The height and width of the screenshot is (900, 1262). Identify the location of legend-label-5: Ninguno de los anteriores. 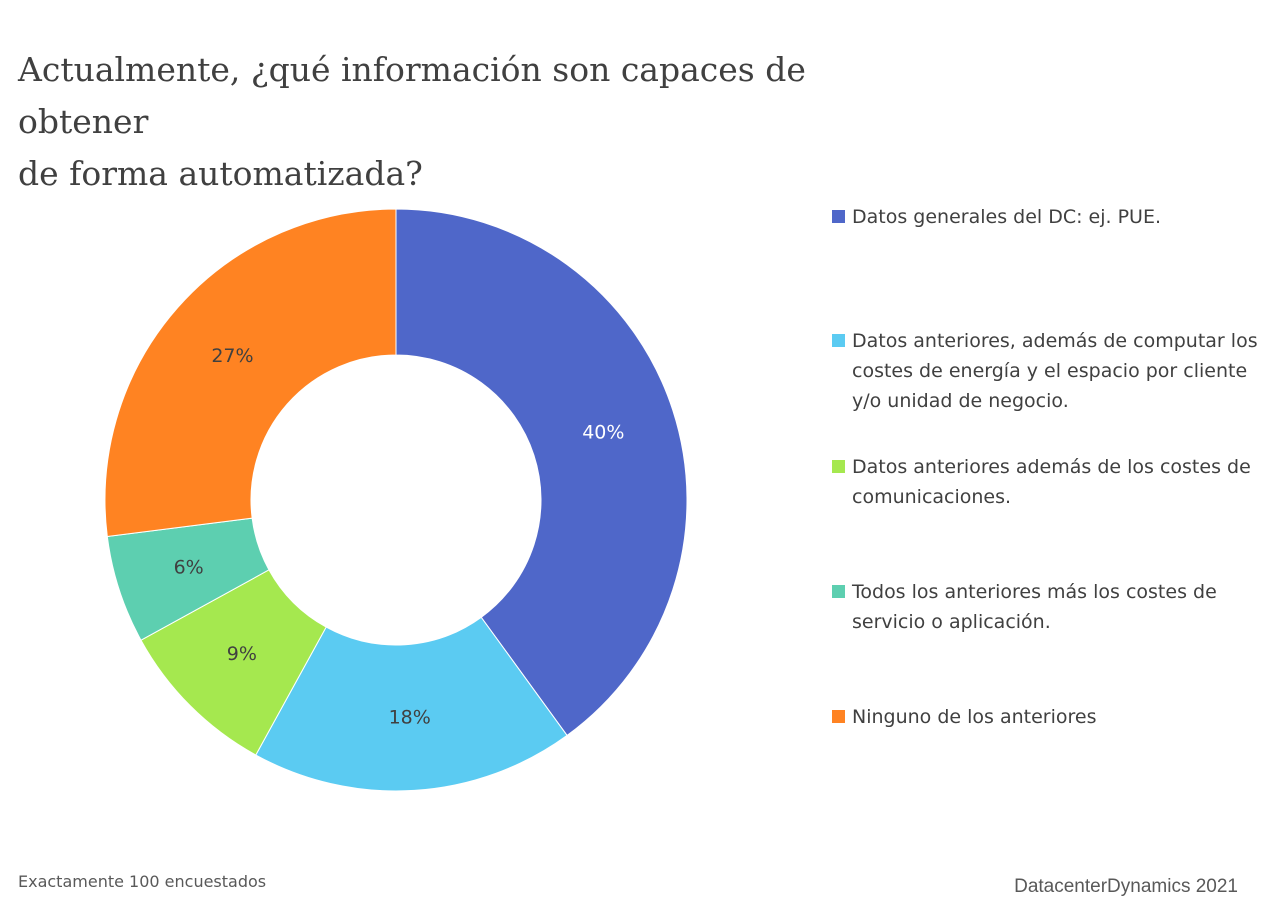
(974, 717).